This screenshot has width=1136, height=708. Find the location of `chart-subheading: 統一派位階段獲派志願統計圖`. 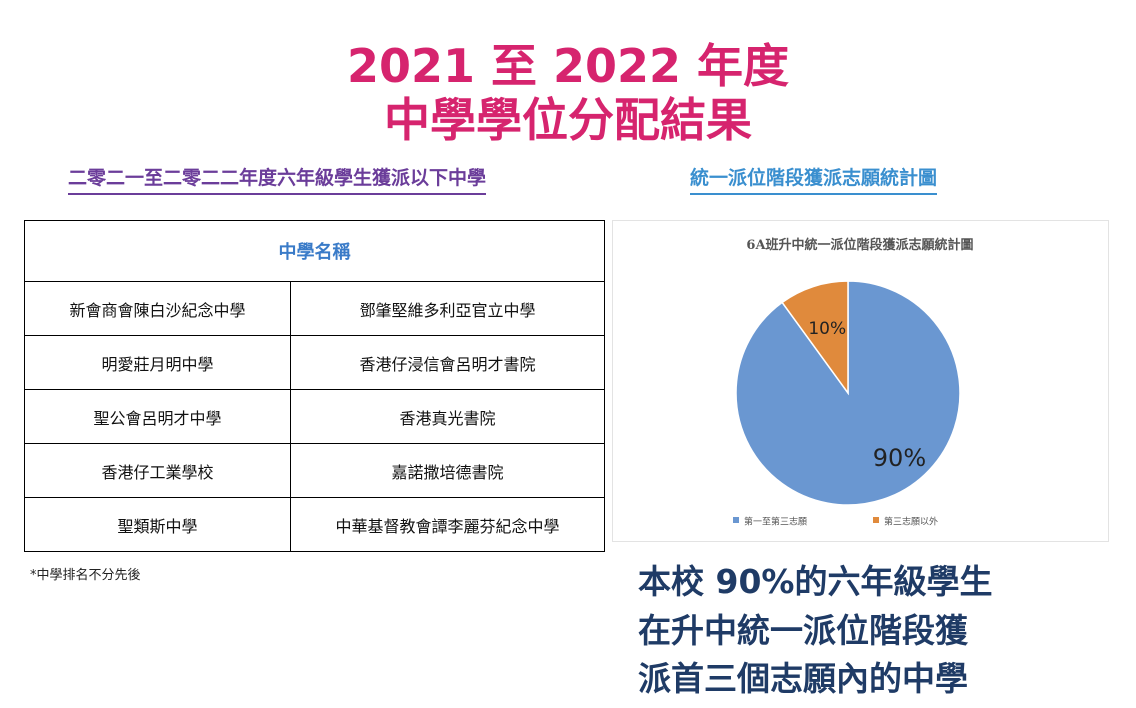

chart-subheading: 統一派位階段獲派志願統計圖 is located at coordinates (814, 179).